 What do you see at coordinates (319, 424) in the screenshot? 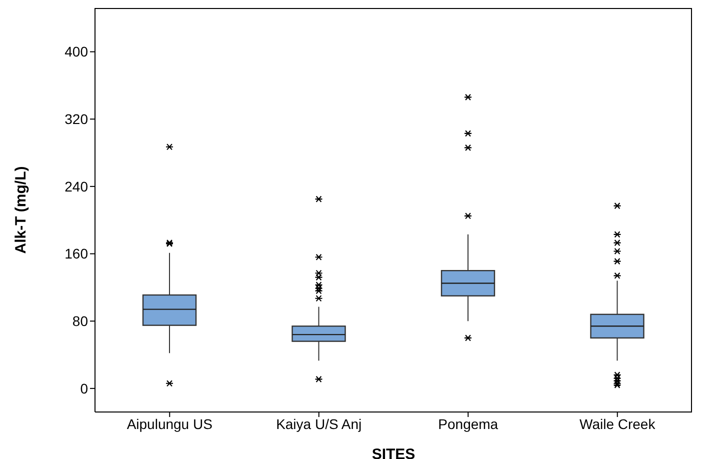
I see `x-tick-label: Kaiya U/S Anj` at bounding box center [319, 424].